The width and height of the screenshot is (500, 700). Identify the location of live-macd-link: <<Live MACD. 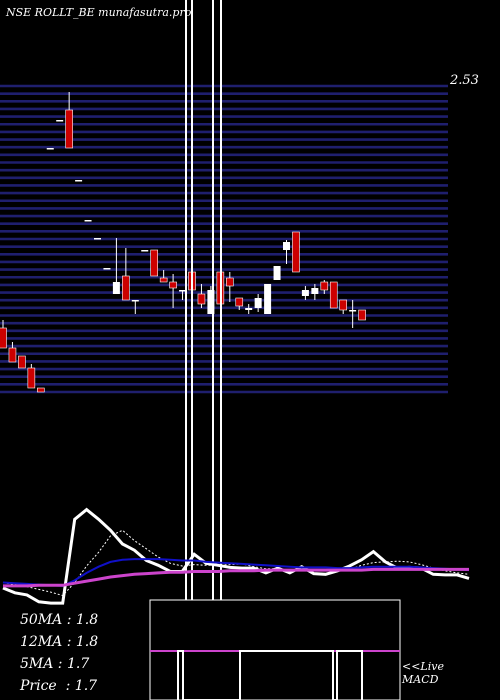
(432, 673).